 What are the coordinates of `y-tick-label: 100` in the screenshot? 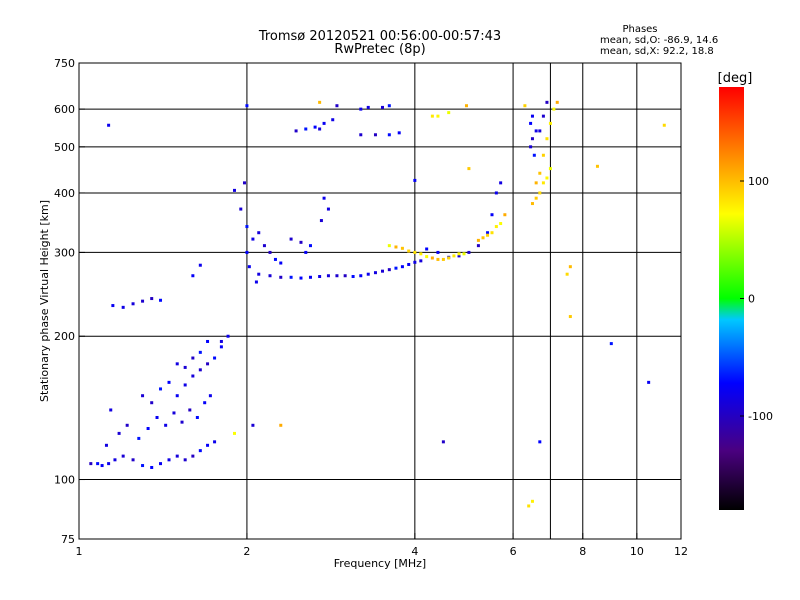 It's located at (64, 480).